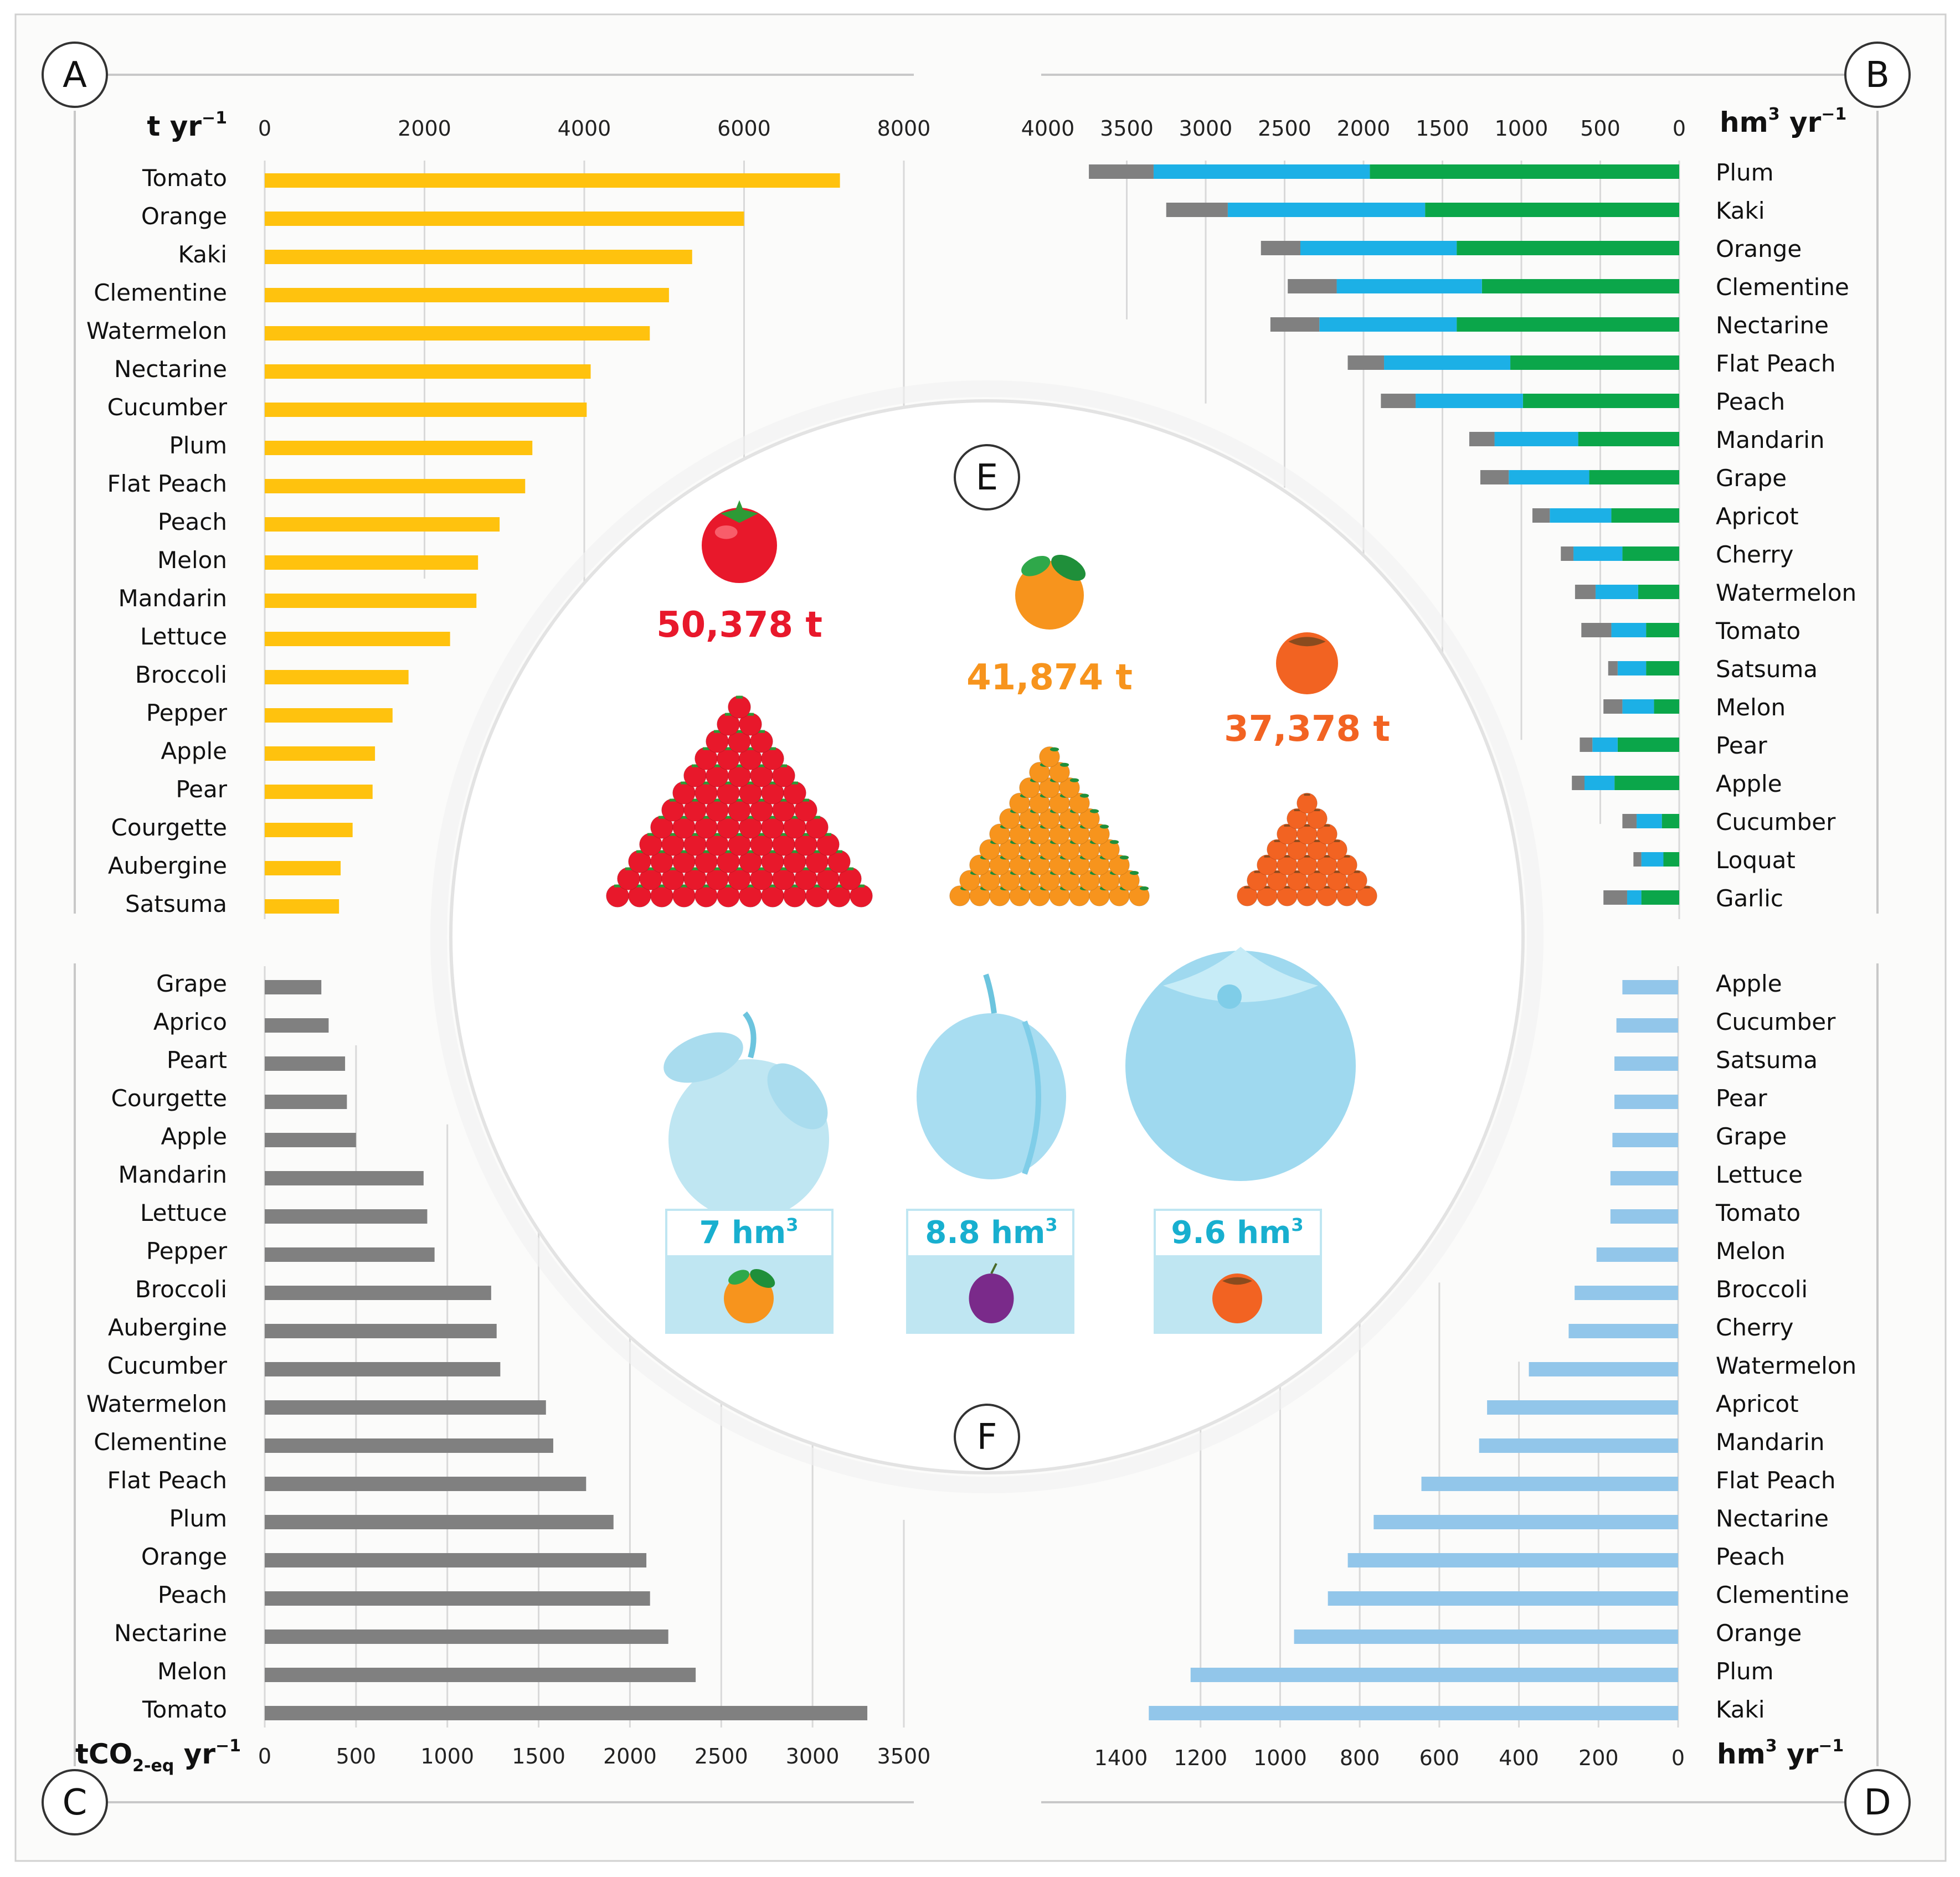  I want to click on label-d-0: Apple, so click(1749, 983).